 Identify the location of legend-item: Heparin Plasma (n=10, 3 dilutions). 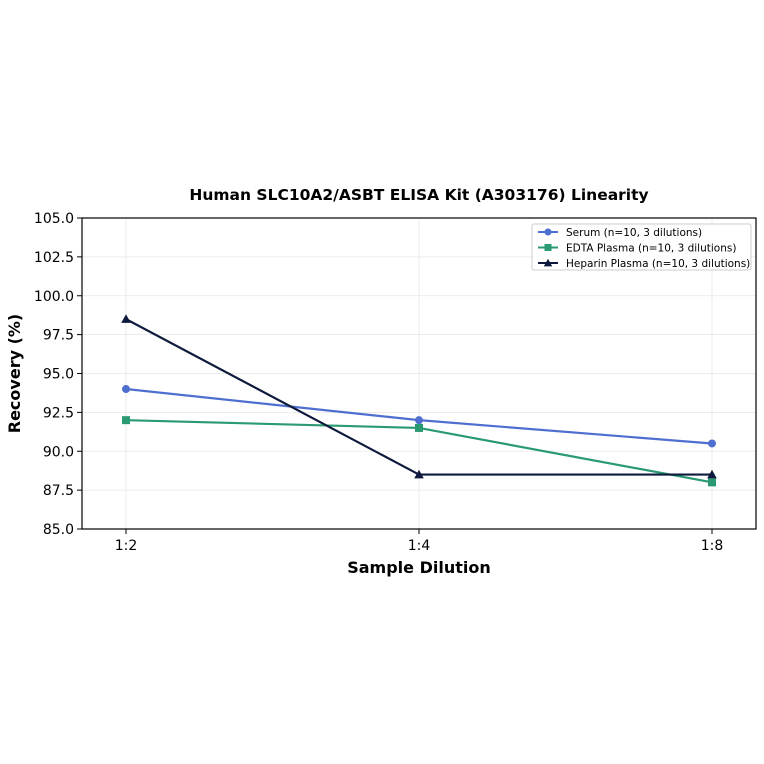
(644, 264).